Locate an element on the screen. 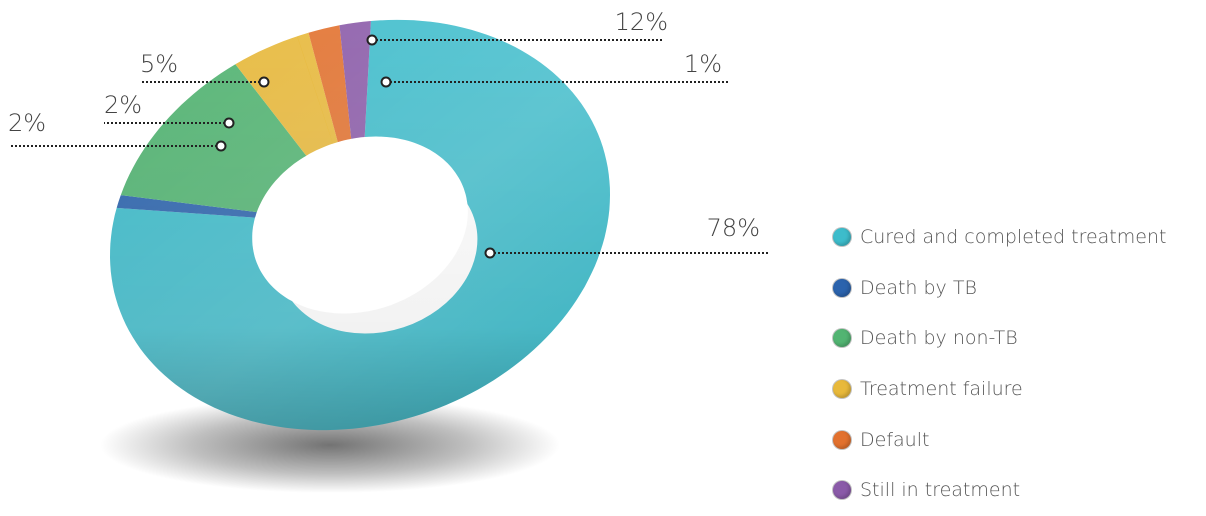  legend-label: Death by non-TB is located at coordinates (939, 338).